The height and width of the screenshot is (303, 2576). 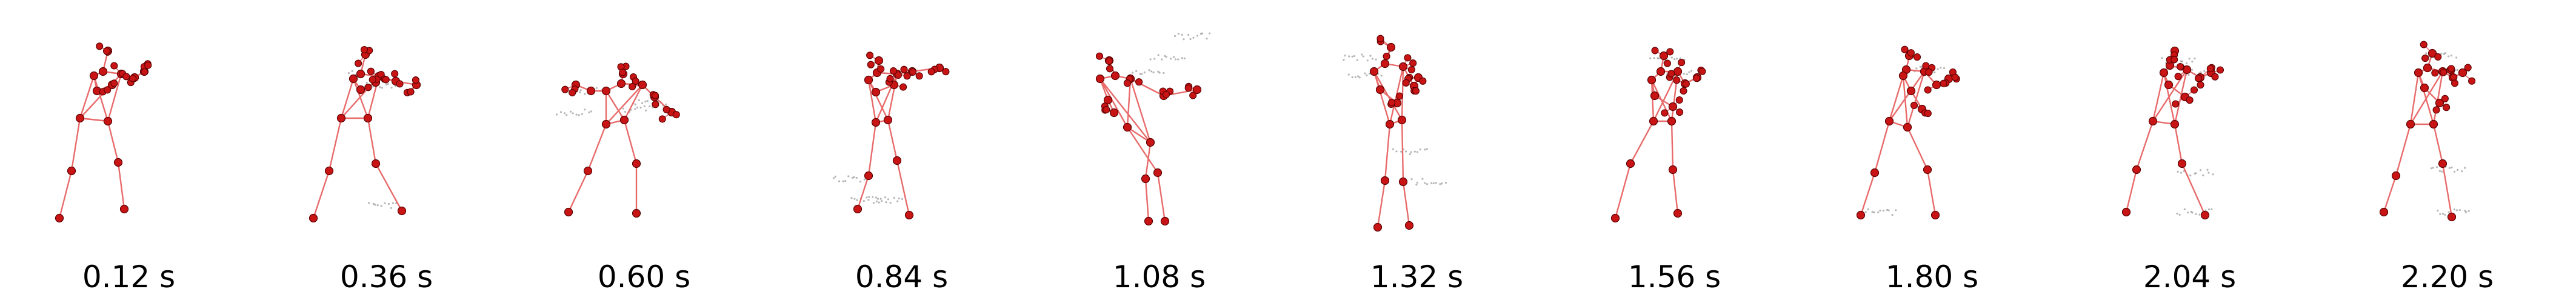 What do you see at coordinates (1417, 151) in the screenshot?
I see `frame-6: 1.32 s` at bounding box center [1417, 151].